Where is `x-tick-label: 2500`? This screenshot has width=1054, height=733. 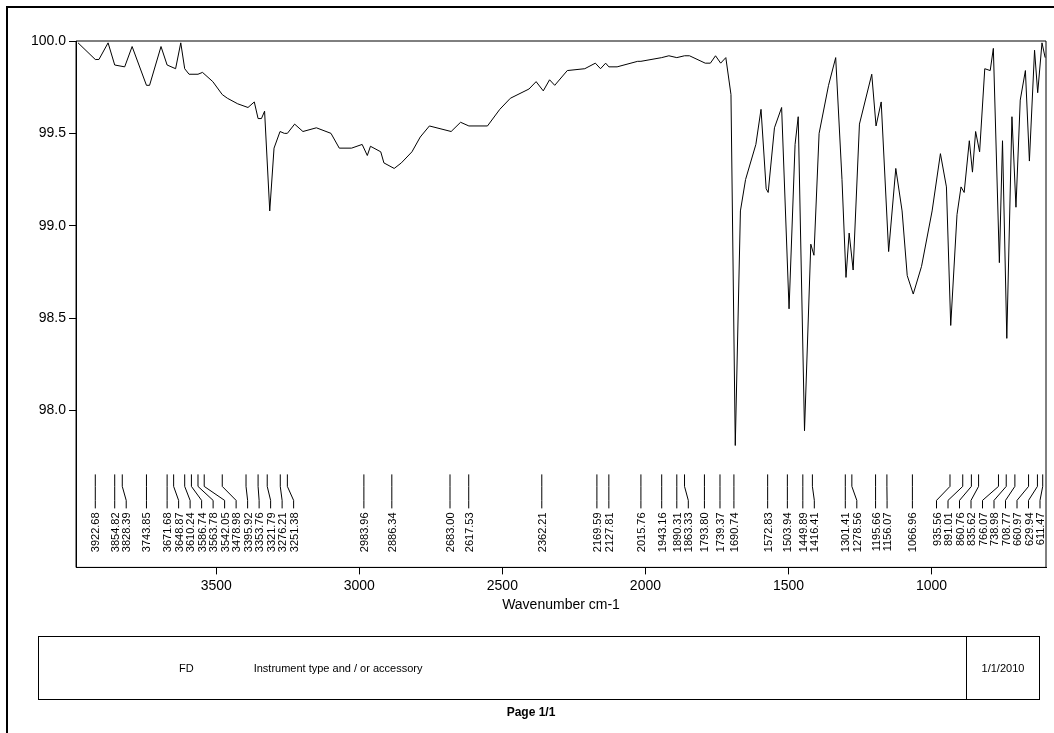 x-tick-label: 2500 is located at coordinates (502, 584).